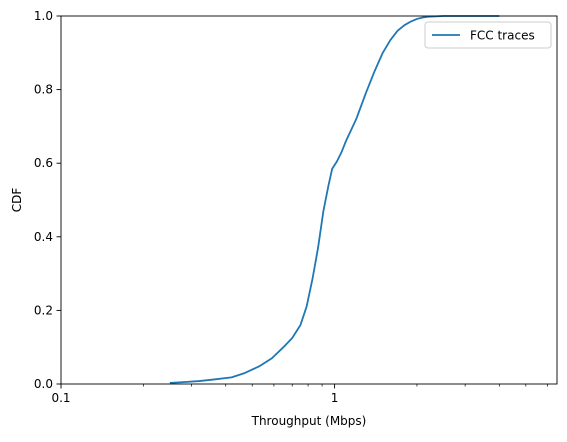  Describe the element at coordinates (43, 310) in the screenshot. I see `y-tick-label: 0.2` at that location.